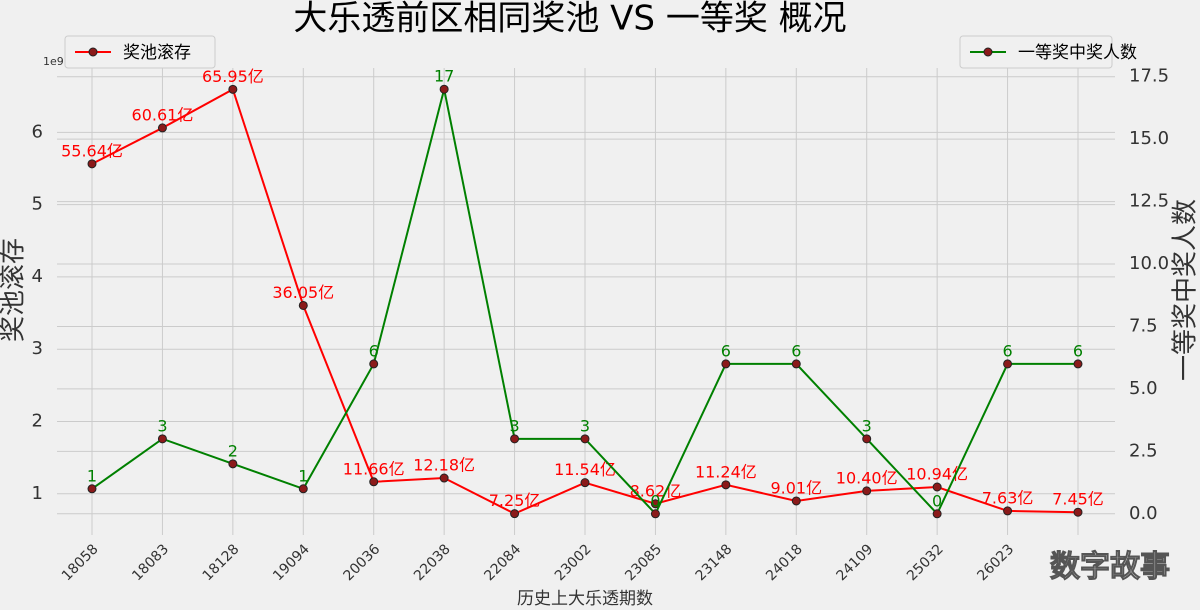 The height and width of the screenshot is (610, 1200). I want to click on y2-tick-label: 2.5, so click(1143, 450).